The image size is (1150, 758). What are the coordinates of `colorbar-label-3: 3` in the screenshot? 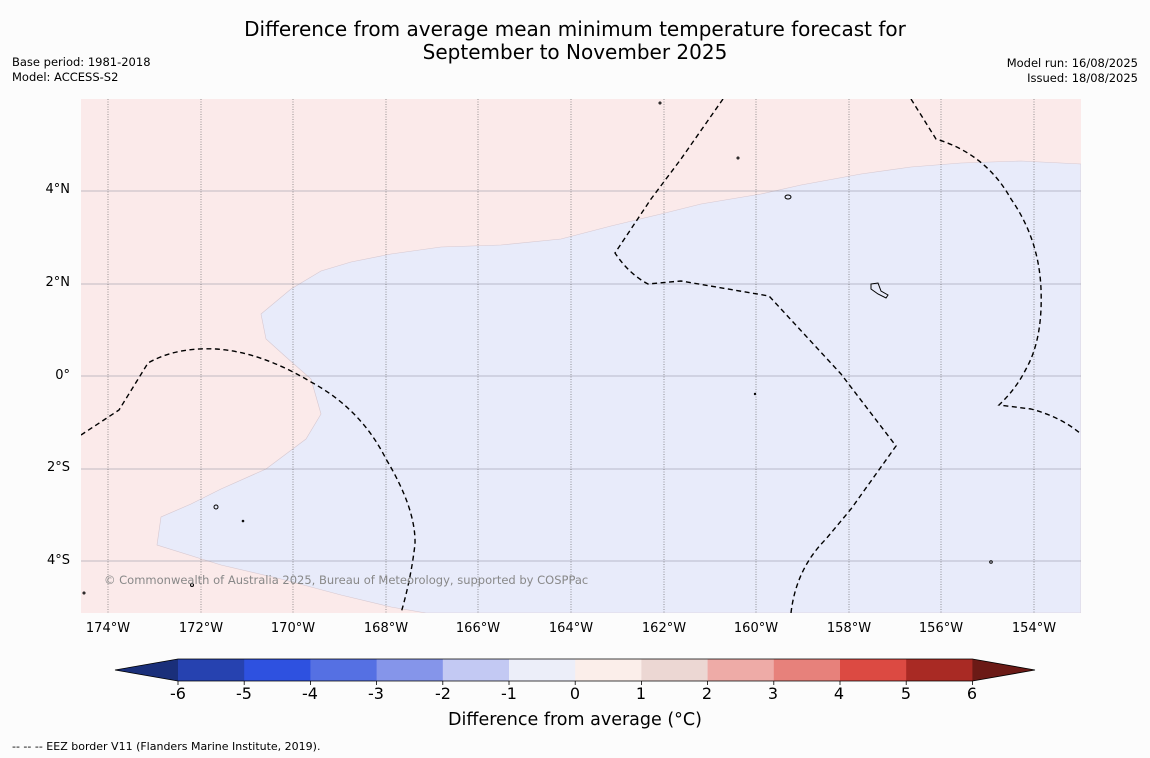 It's located at (773, 693).